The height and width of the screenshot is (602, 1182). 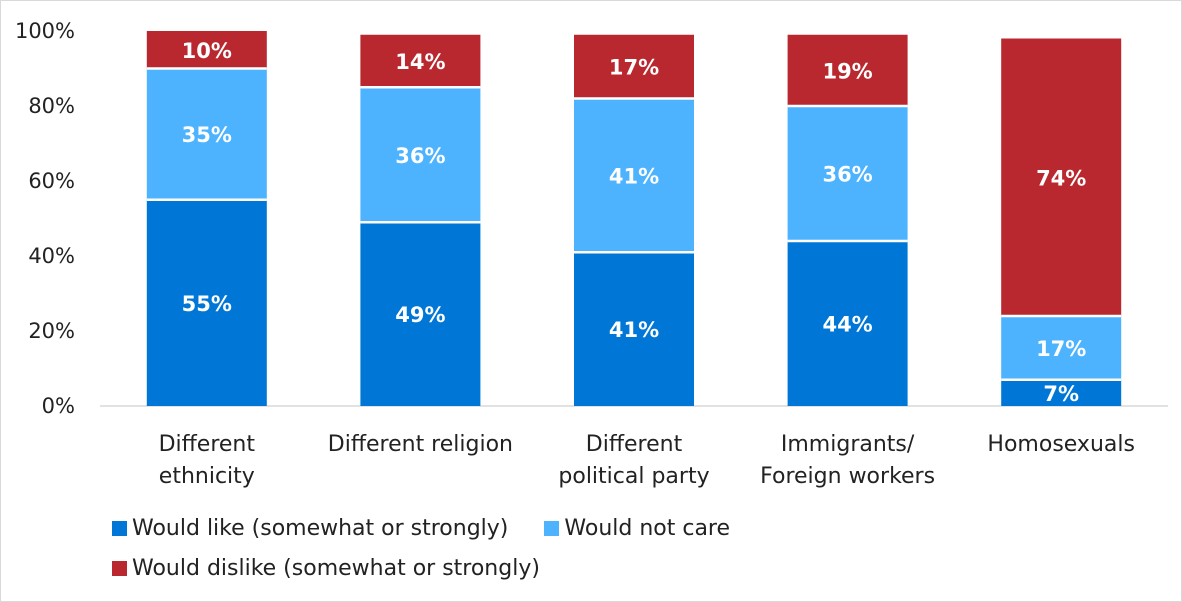 I want to click on legend-label-would-like: Would like (somewhat or strongly), so click(x=320, y=528).